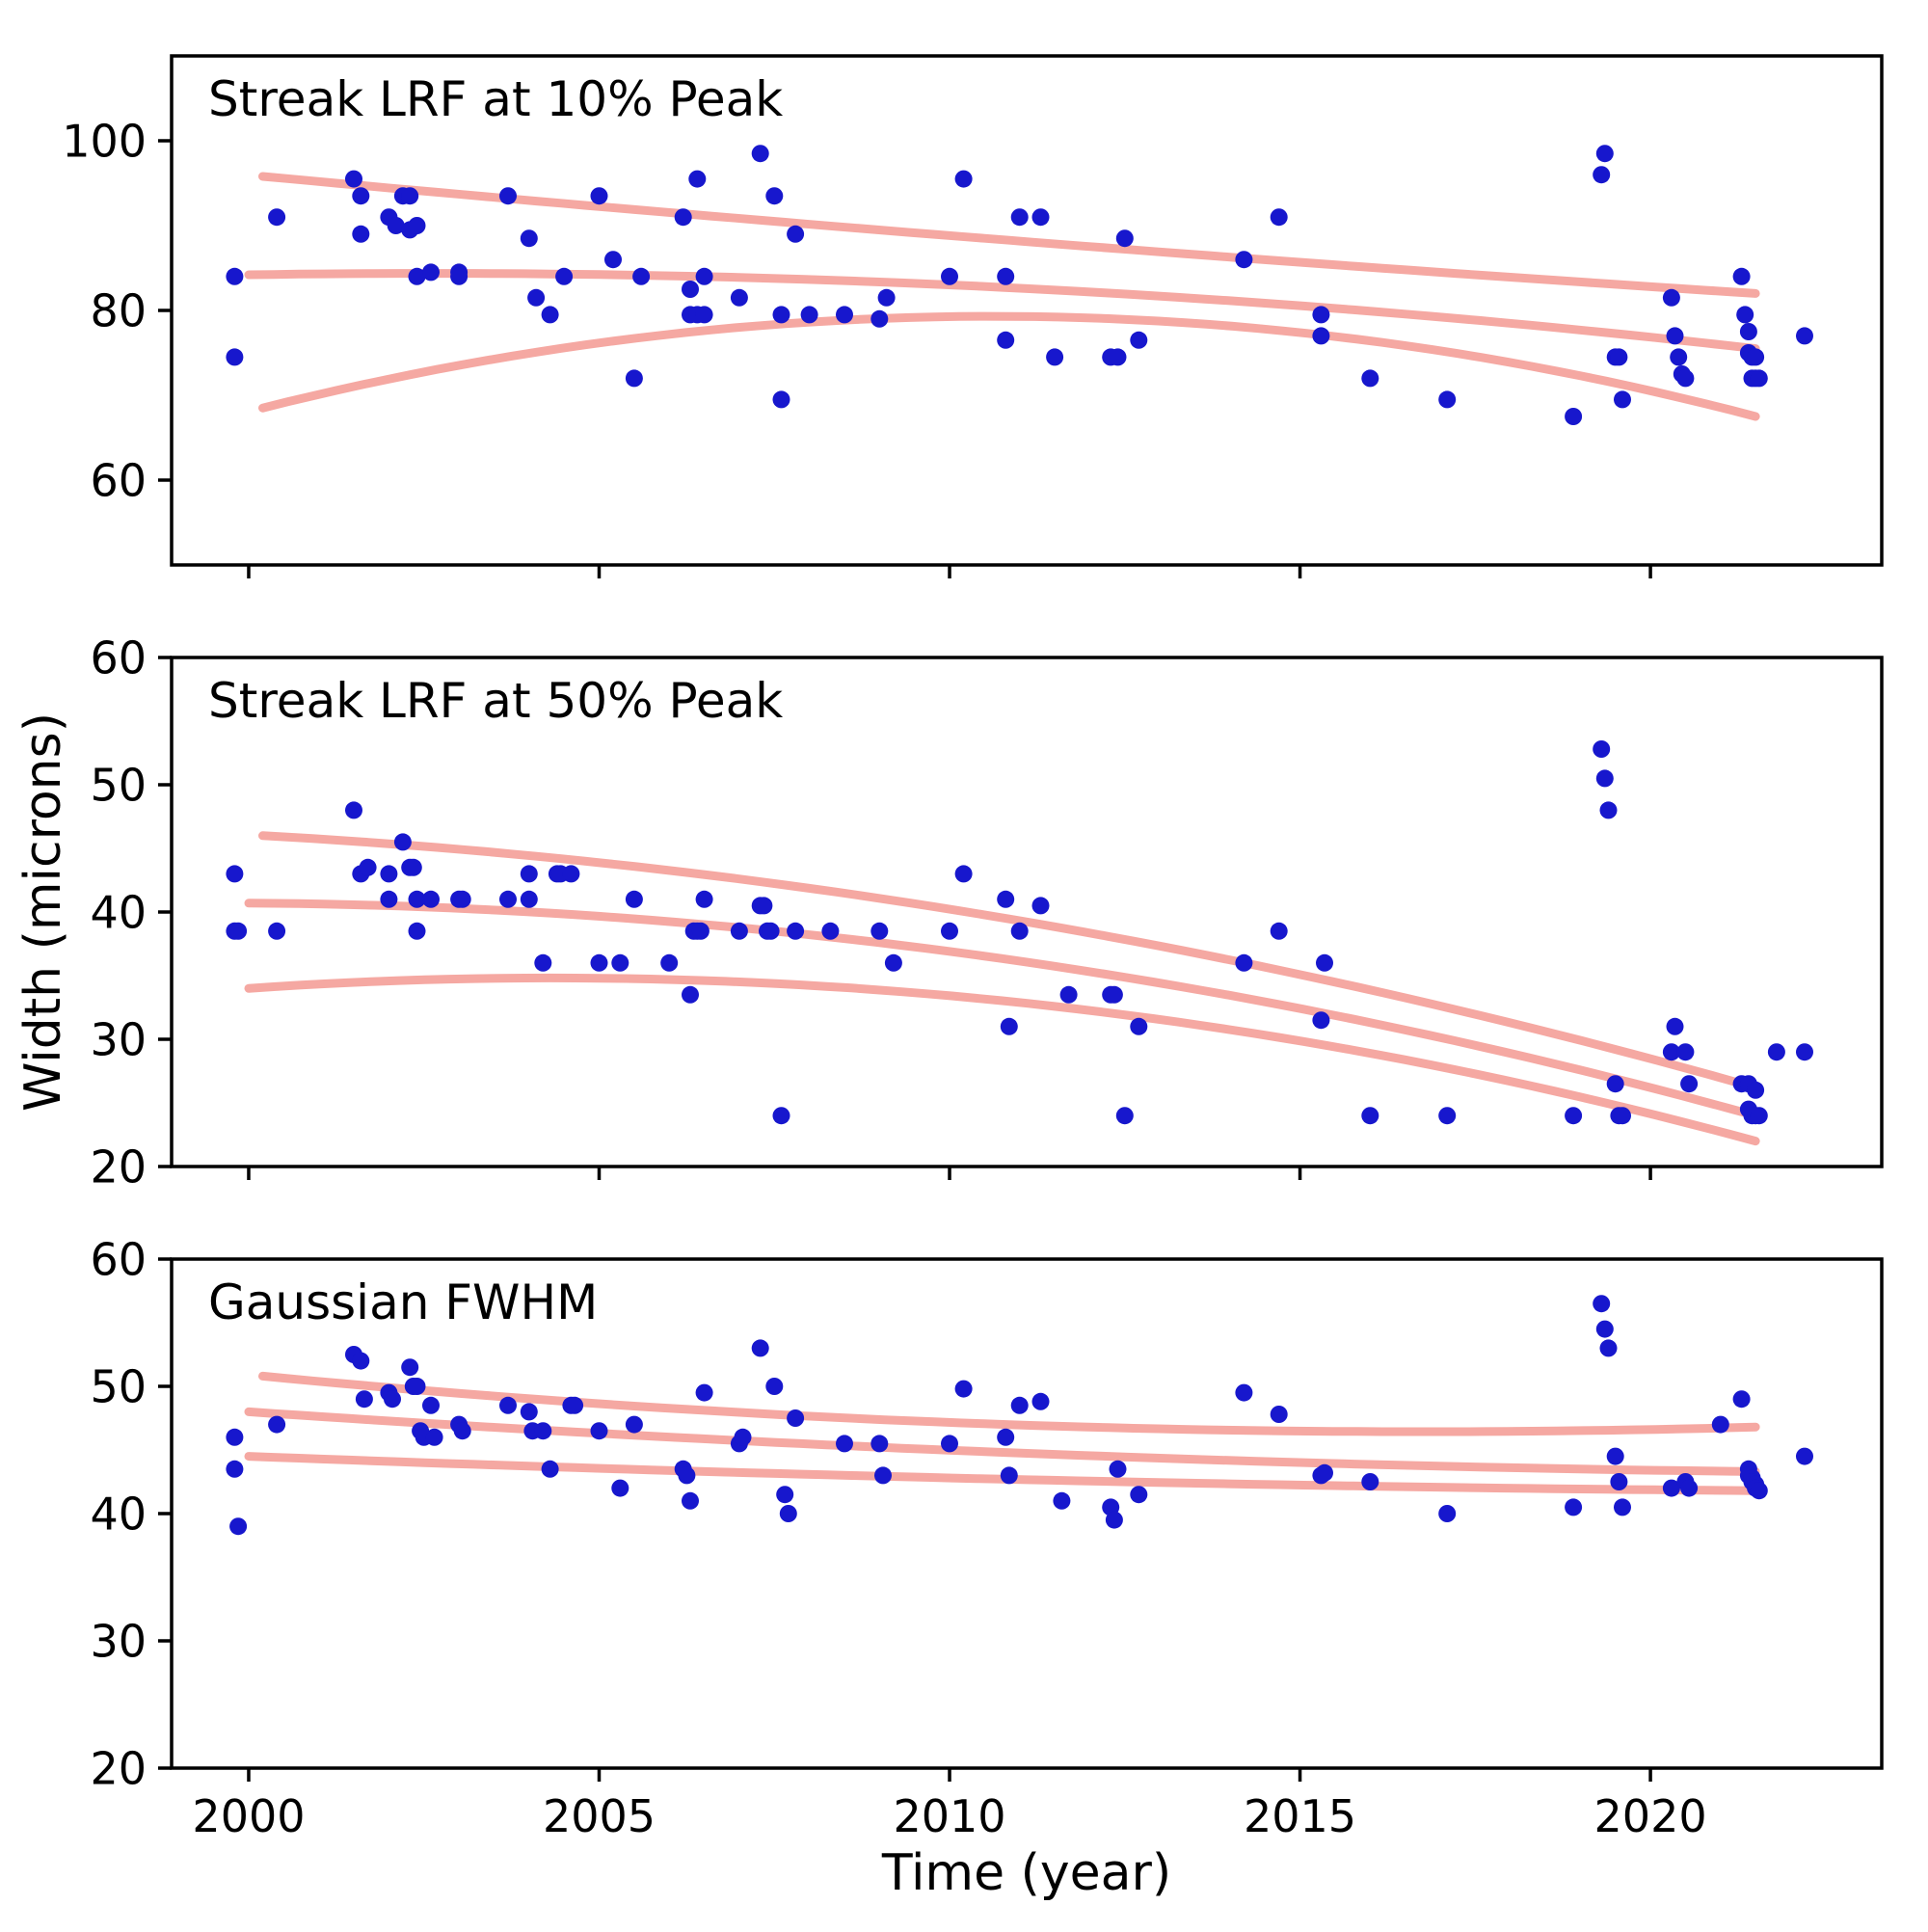 This screenshot has height=1932, width=1928. Describe the element at coordinates (118, 481) in the screenshot. I see `y-tick-label: 60` at that location.